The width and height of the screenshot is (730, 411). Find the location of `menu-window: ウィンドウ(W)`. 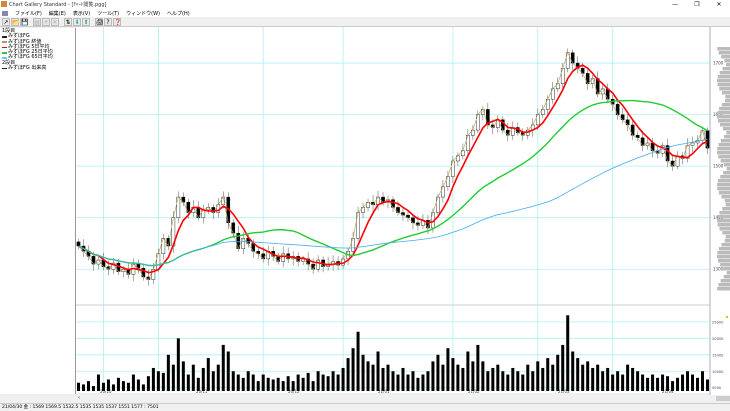

menu-window: ウィンドウ(W) is located at coordinates (143, 13).